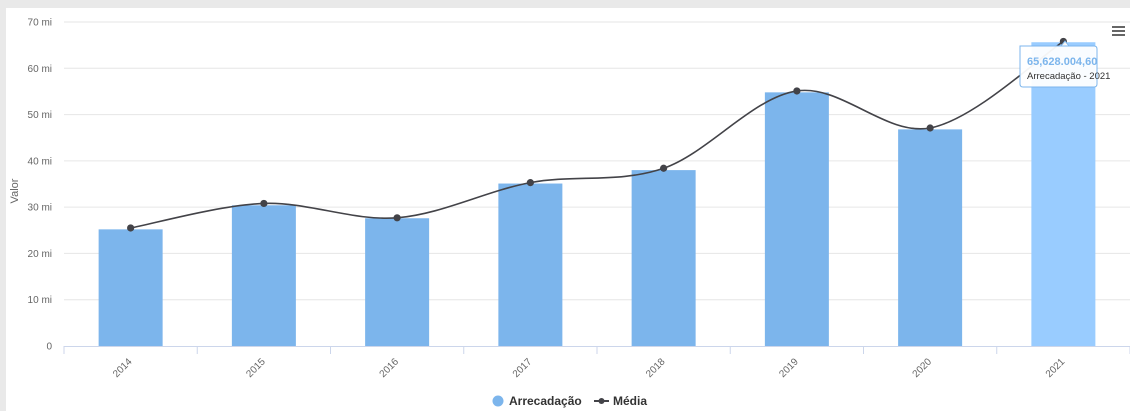 The height and width of the screenshot is (411, 1130). Describe the element at coordinates (664, 168) in the screenshot. I see `media-point-2018` at that location.